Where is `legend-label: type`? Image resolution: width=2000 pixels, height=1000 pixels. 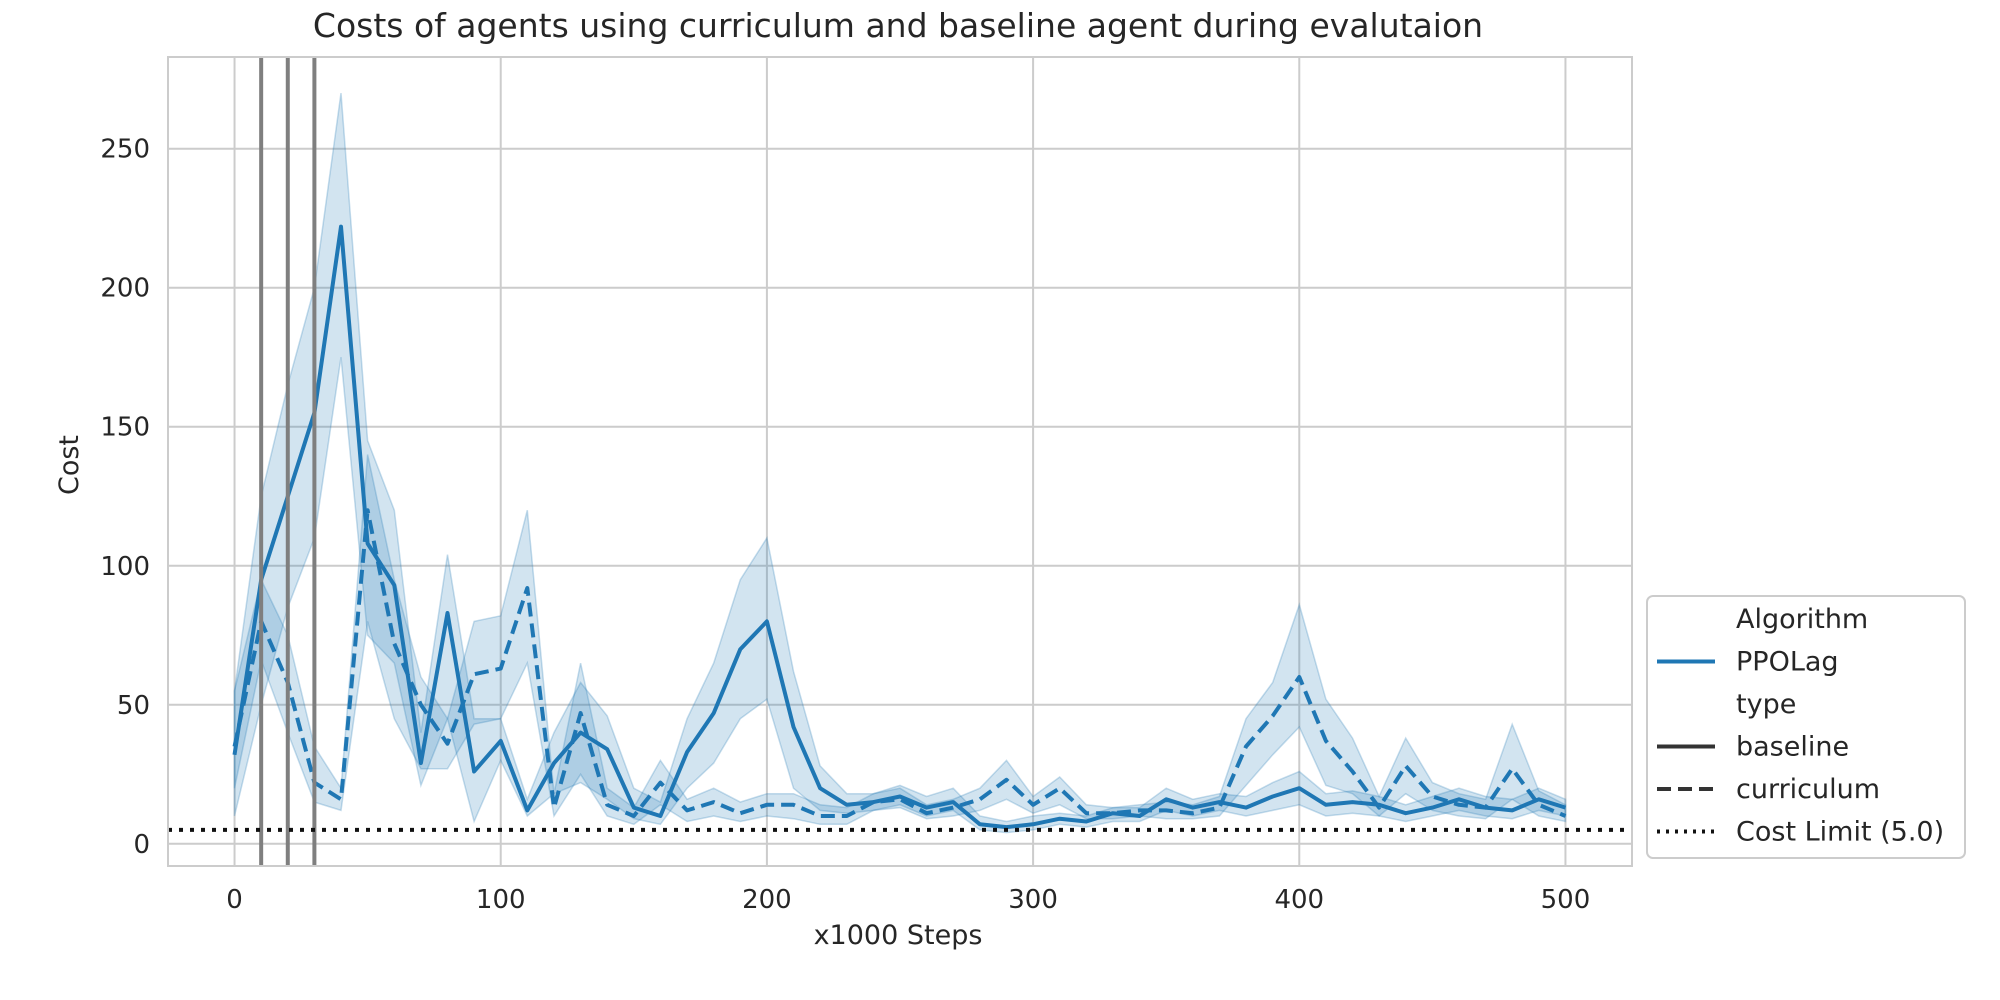 legend-label: type is located at coordinates (1766, 704).